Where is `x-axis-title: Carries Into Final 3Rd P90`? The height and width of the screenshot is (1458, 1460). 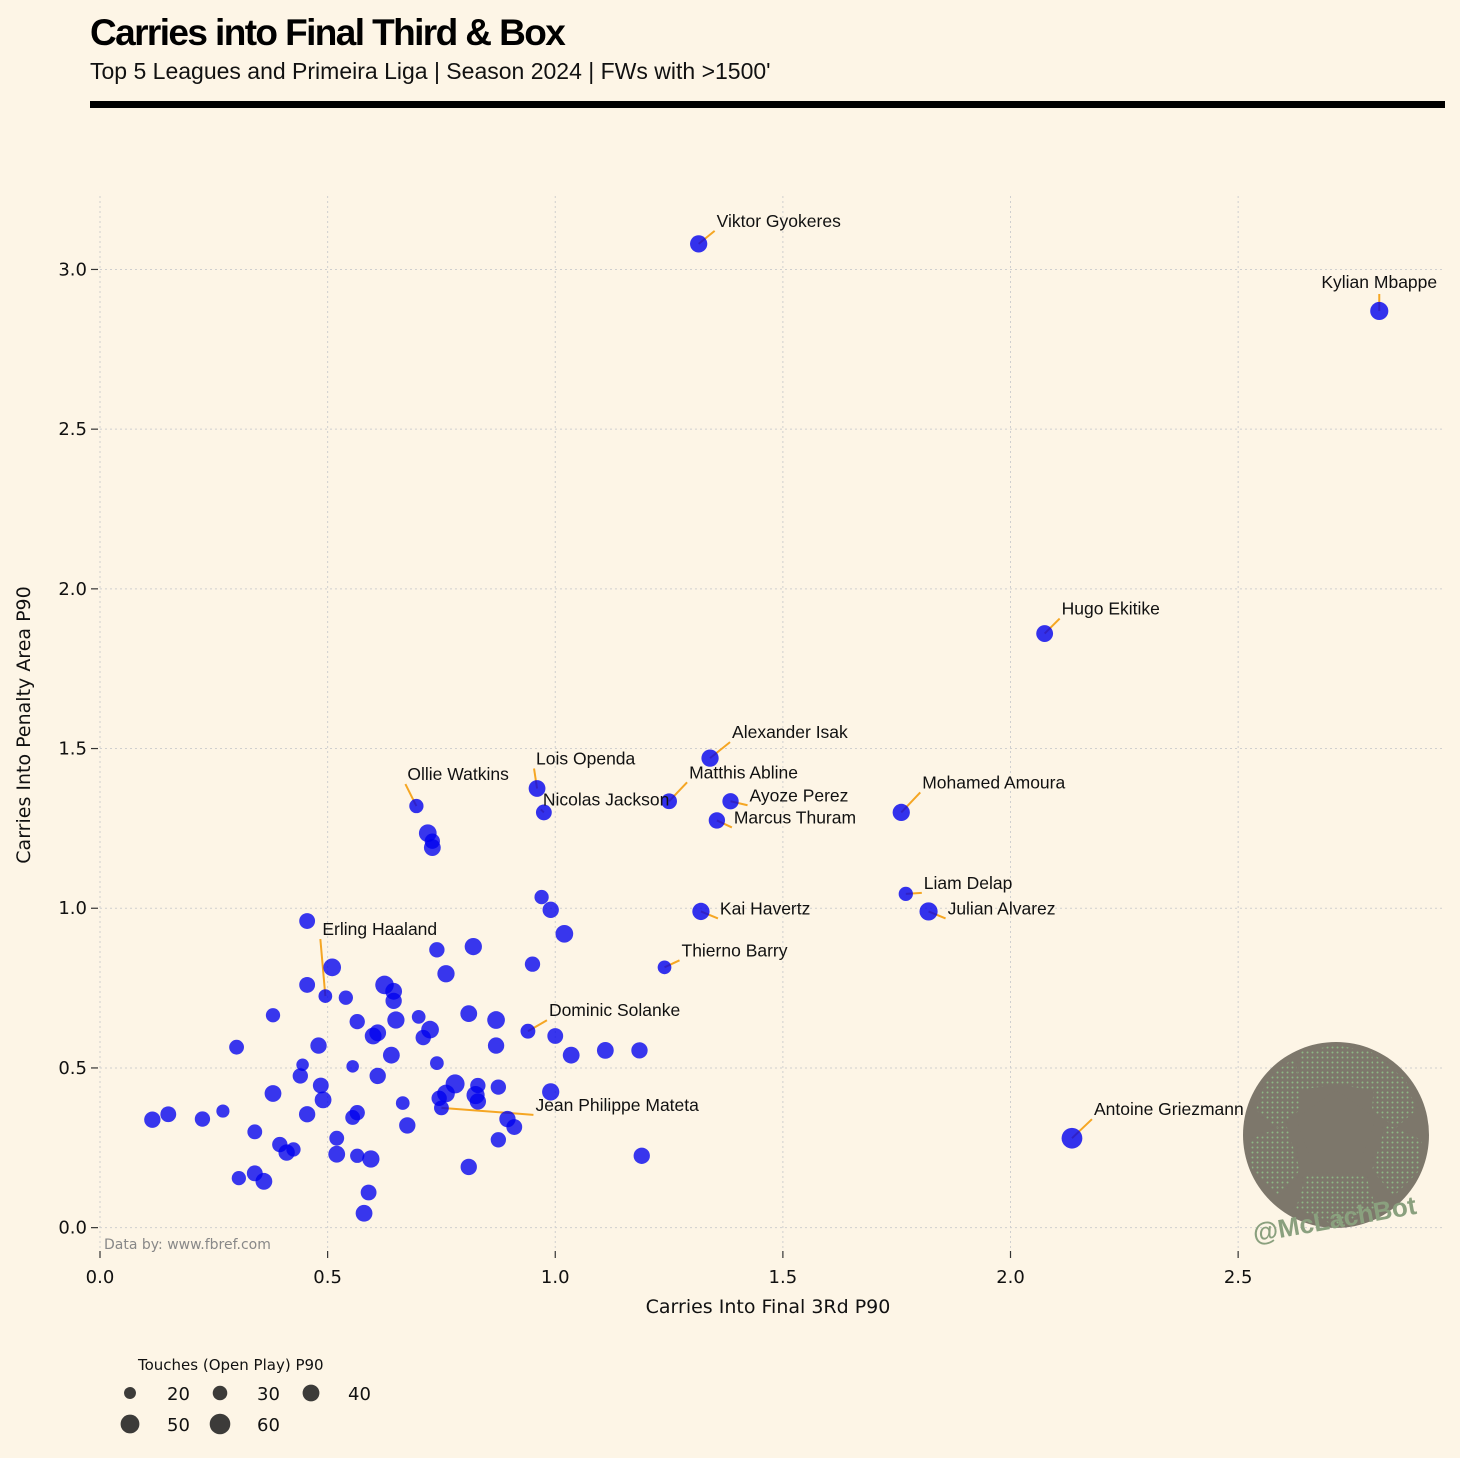
x-axis-title: Carries Into Final 3Rd P90 is located at coordinates (768, 1307).